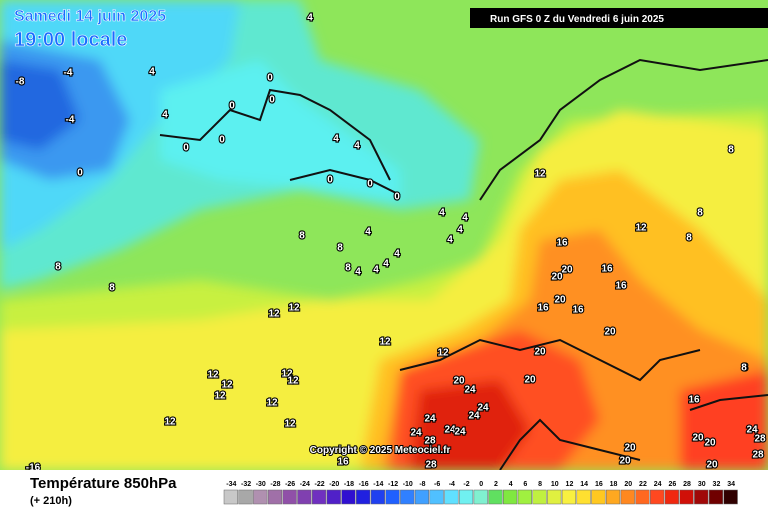 This screenshot has height=512, width=768. I want to click on scale-label: 0, so click(481, 484).